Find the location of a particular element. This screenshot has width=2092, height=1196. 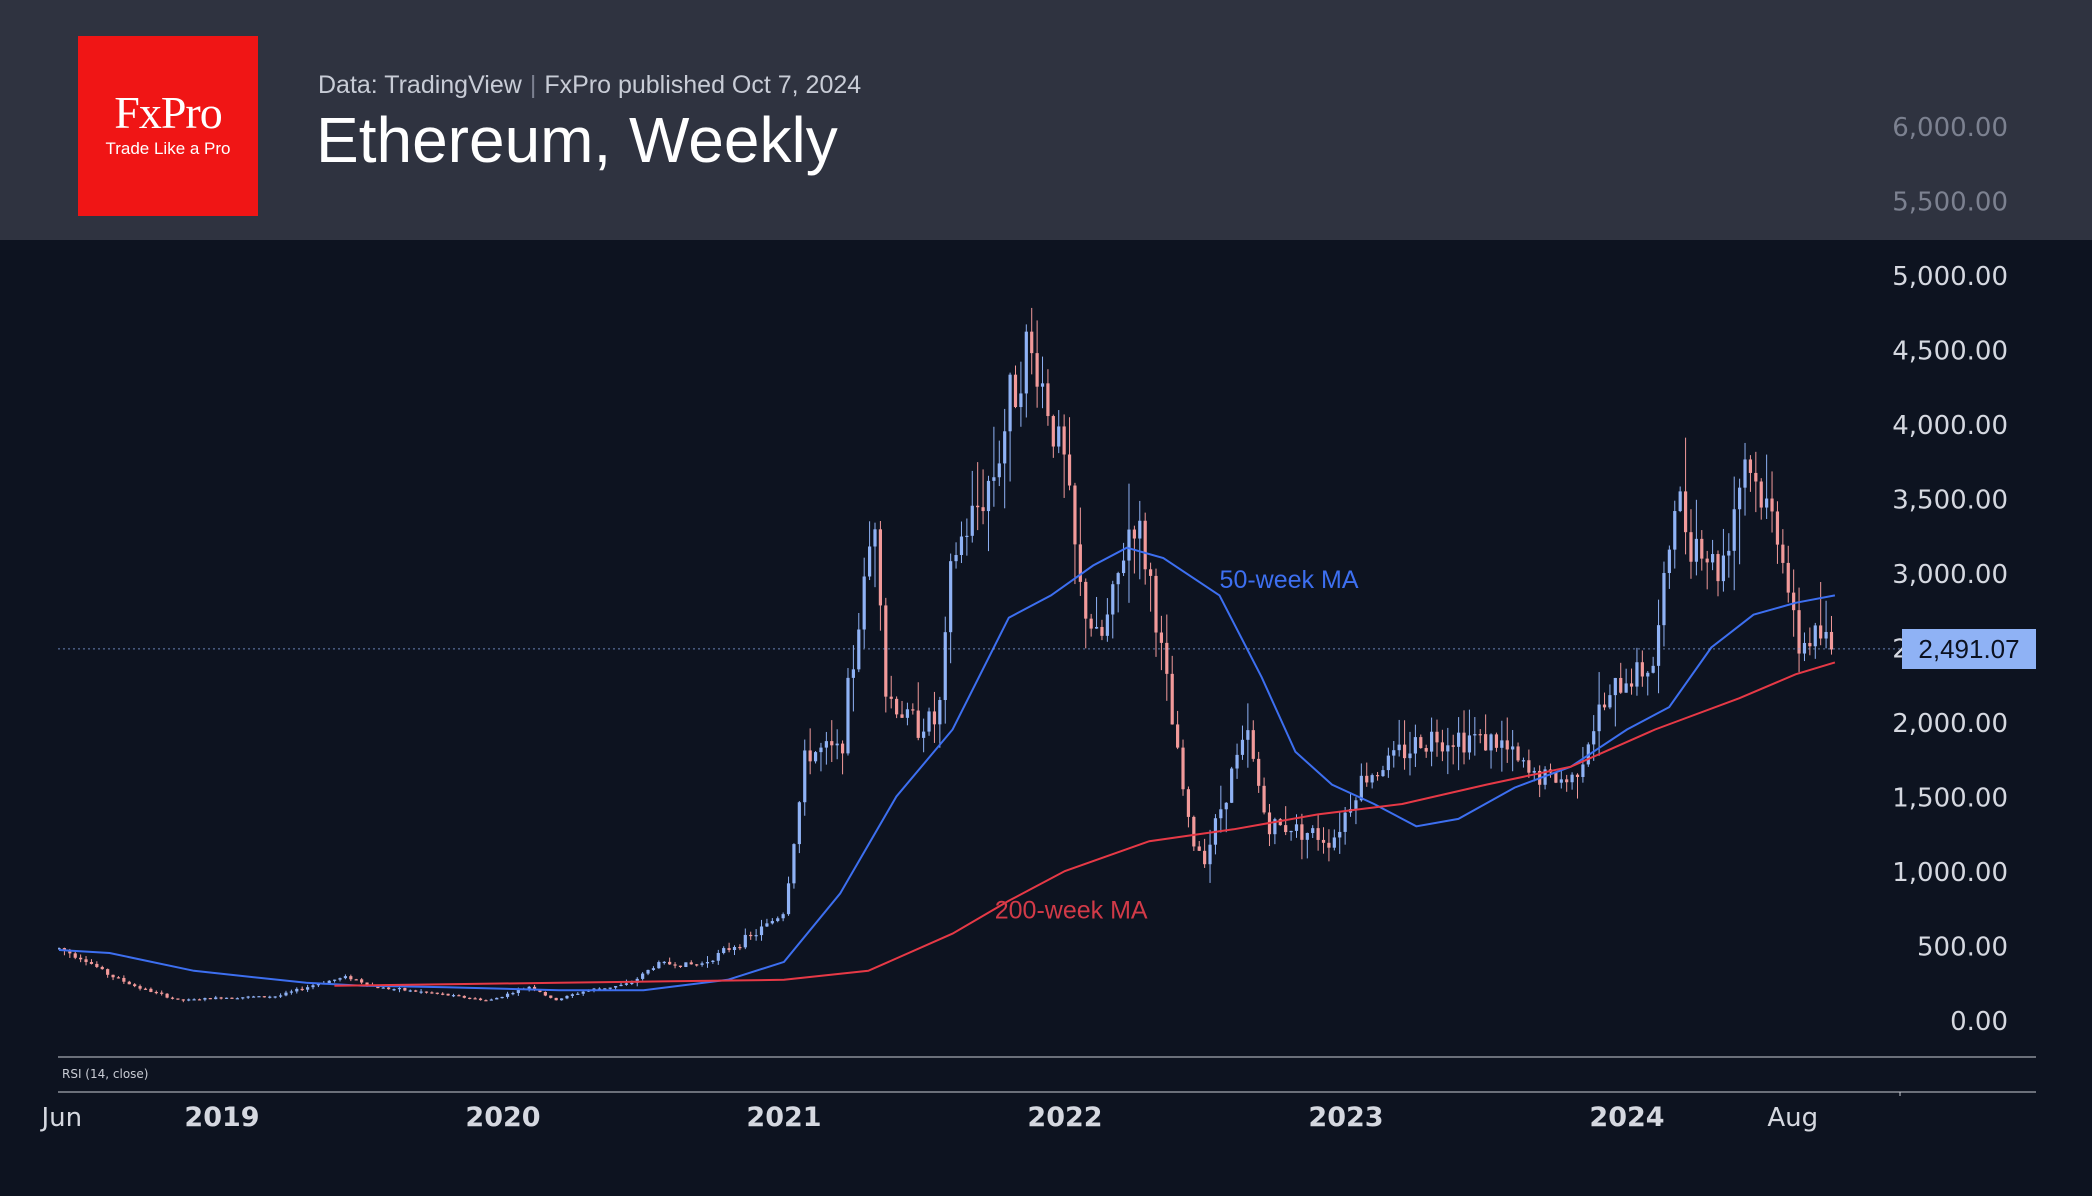

current-price-tag: 2,491.07 is located at coordinates (1969, 649).